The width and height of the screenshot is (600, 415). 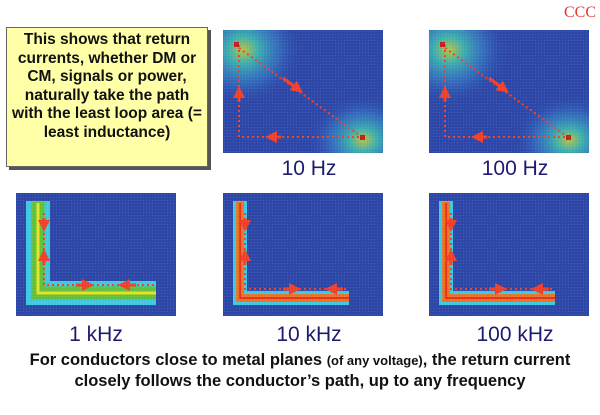 What do you see at coordinates (509, 91) in the screenshot?
I see `panel-100hz` at bounding box center [509, 91].